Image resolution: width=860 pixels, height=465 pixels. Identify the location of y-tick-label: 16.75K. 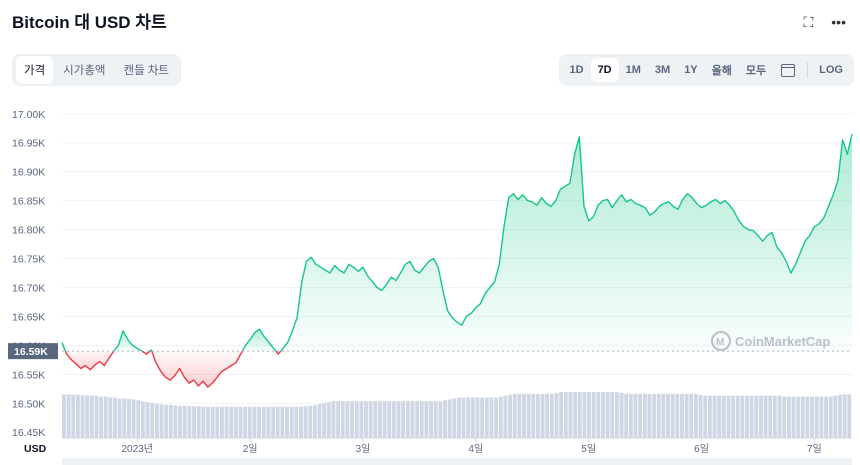
(28, 260).